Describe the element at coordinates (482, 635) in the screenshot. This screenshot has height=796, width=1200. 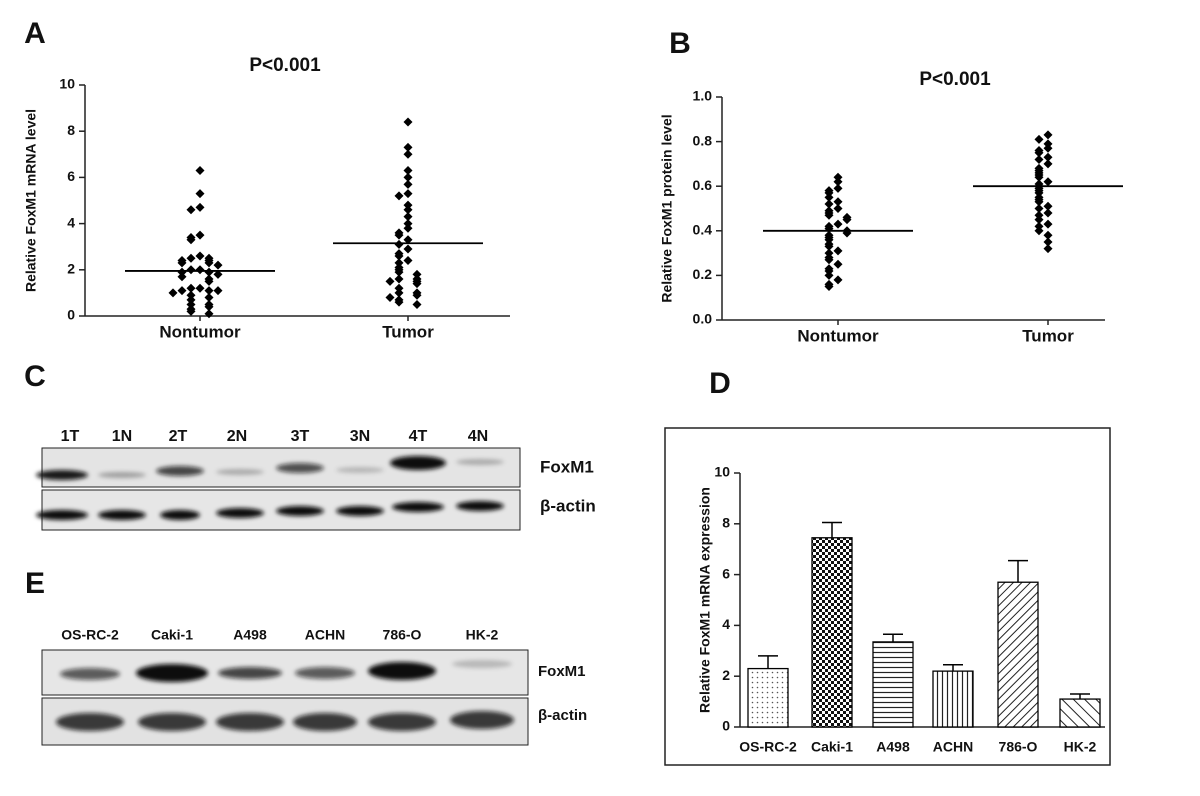
I see `lane-label: HK-2` at that location.